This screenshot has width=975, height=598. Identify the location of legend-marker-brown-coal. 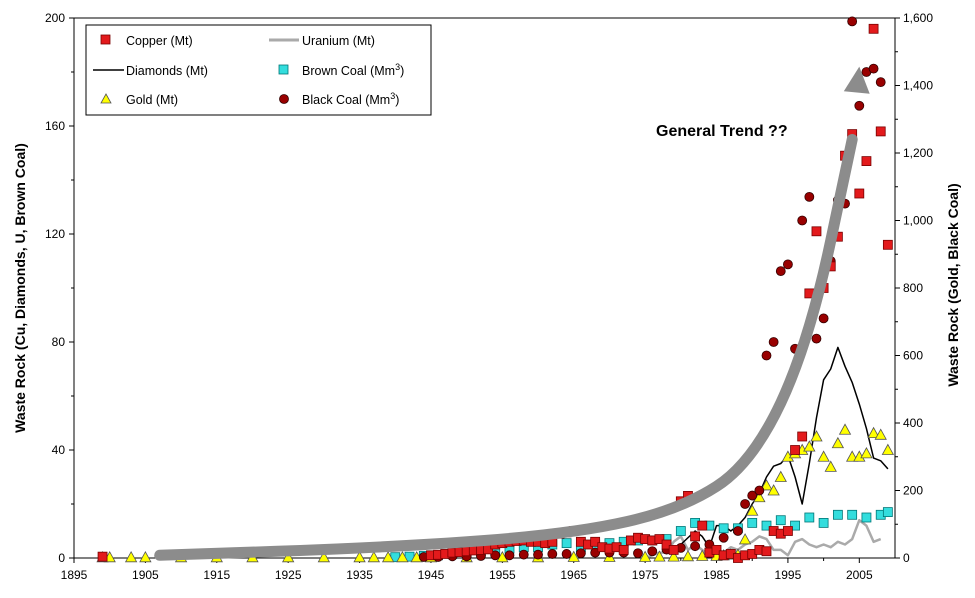
(283, 69).